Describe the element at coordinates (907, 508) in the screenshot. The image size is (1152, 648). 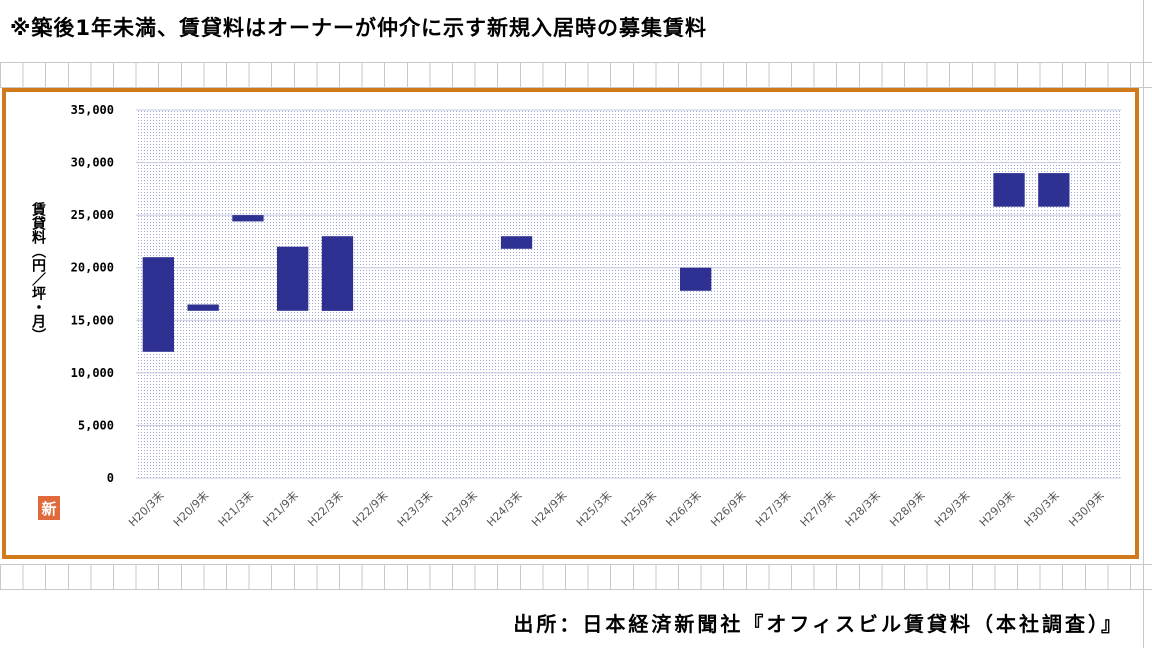
I see `x-tick-label: H28/9末` at that location.